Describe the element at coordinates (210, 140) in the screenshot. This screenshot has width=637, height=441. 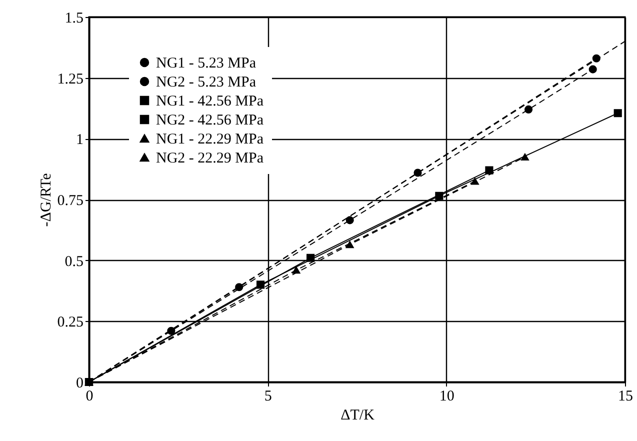
I see `legend-label: NG1 - 22.29 MPa` at that location.